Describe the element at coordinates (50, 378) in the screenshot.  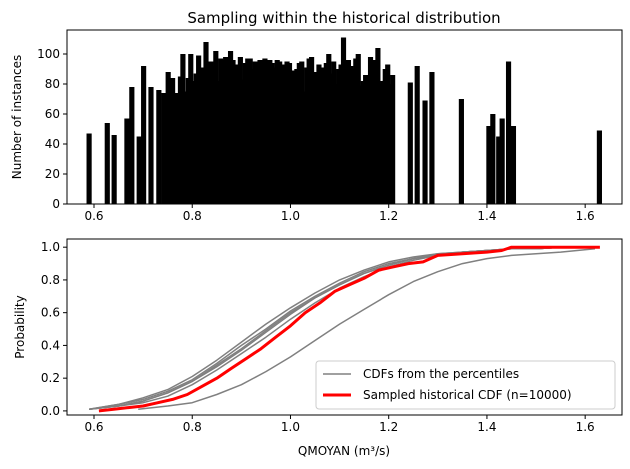
I see `y-tick-label: 0.2` at that location.